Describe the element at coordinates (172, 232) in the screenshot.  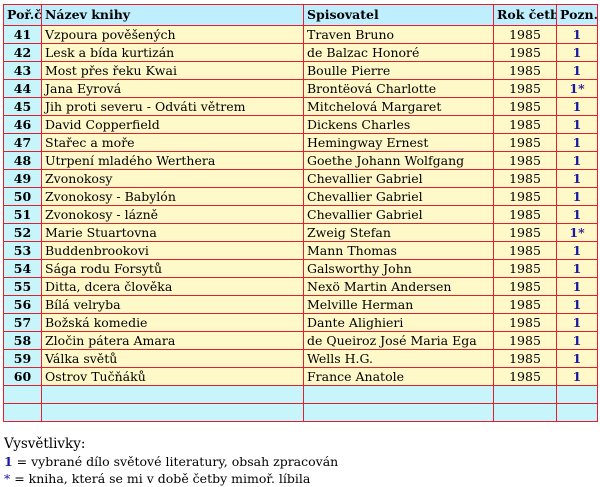
I see `row-title: Marie Stuartovna` at that location.